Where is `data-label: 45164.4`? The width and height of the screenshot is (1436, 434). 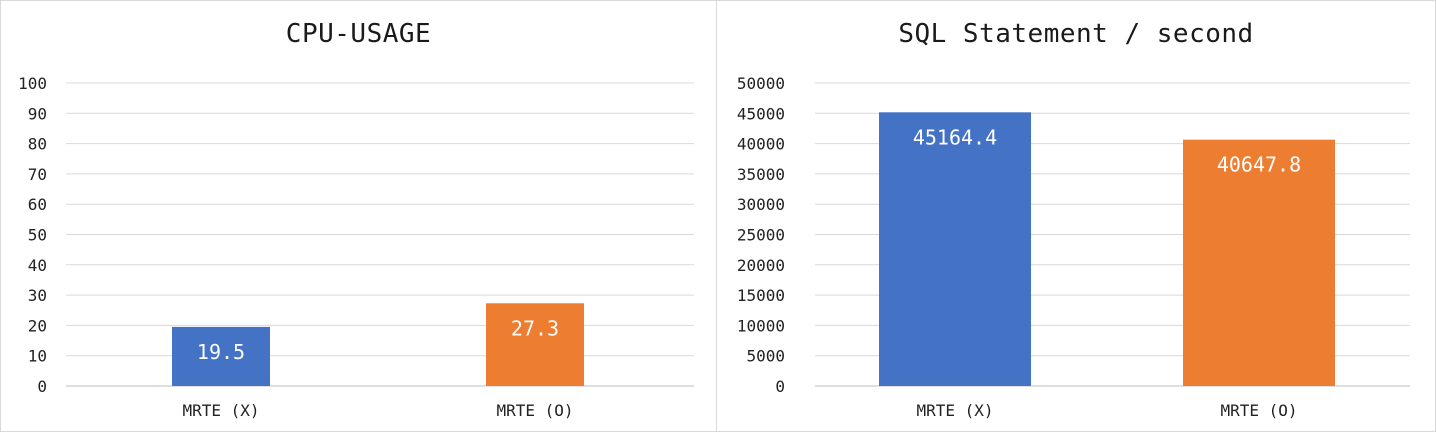 data-label: 45164.4 is located at coordinates (955, 137).